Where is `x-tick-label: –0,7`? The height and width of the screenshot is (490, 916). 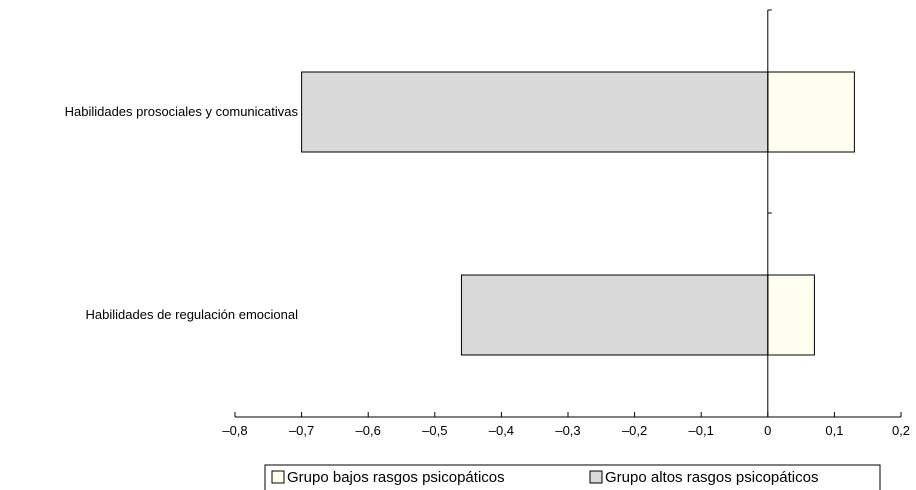 x-tick-label: –0,7 is located at coordinates (301, 430).